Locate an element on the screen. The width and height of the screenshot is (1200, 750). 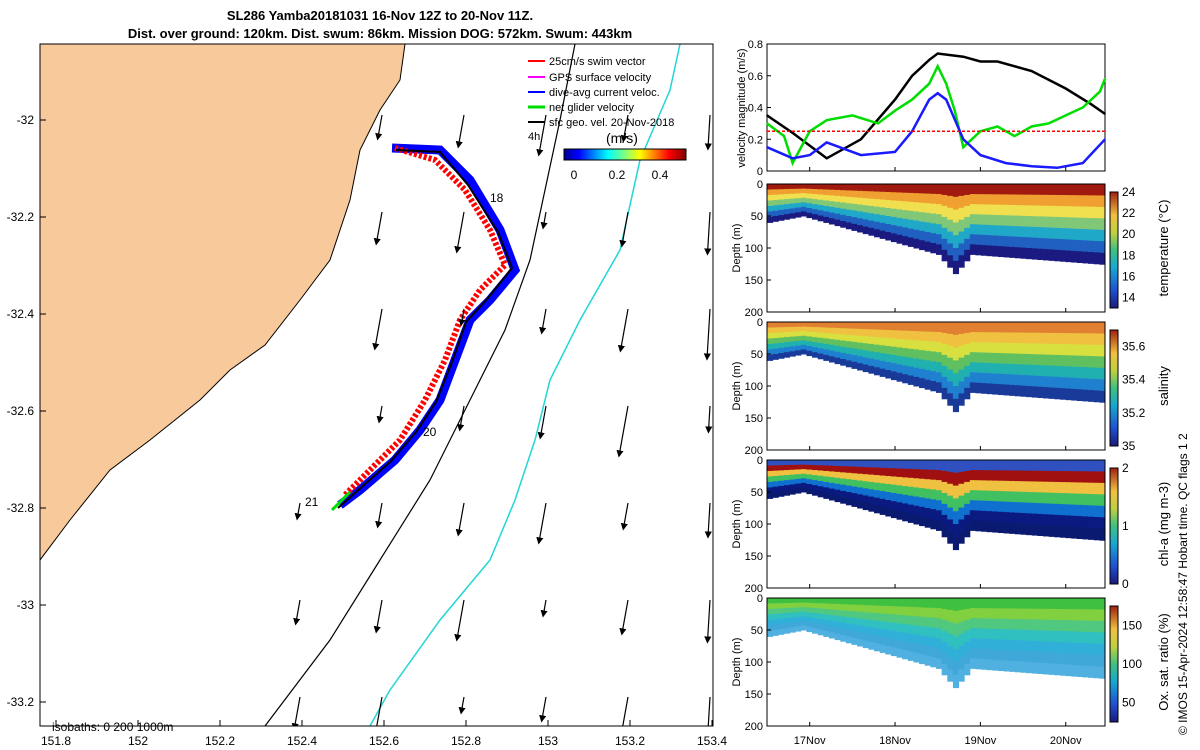
colorbar-tick-label: 150 is located at coordinates (1132, 625).